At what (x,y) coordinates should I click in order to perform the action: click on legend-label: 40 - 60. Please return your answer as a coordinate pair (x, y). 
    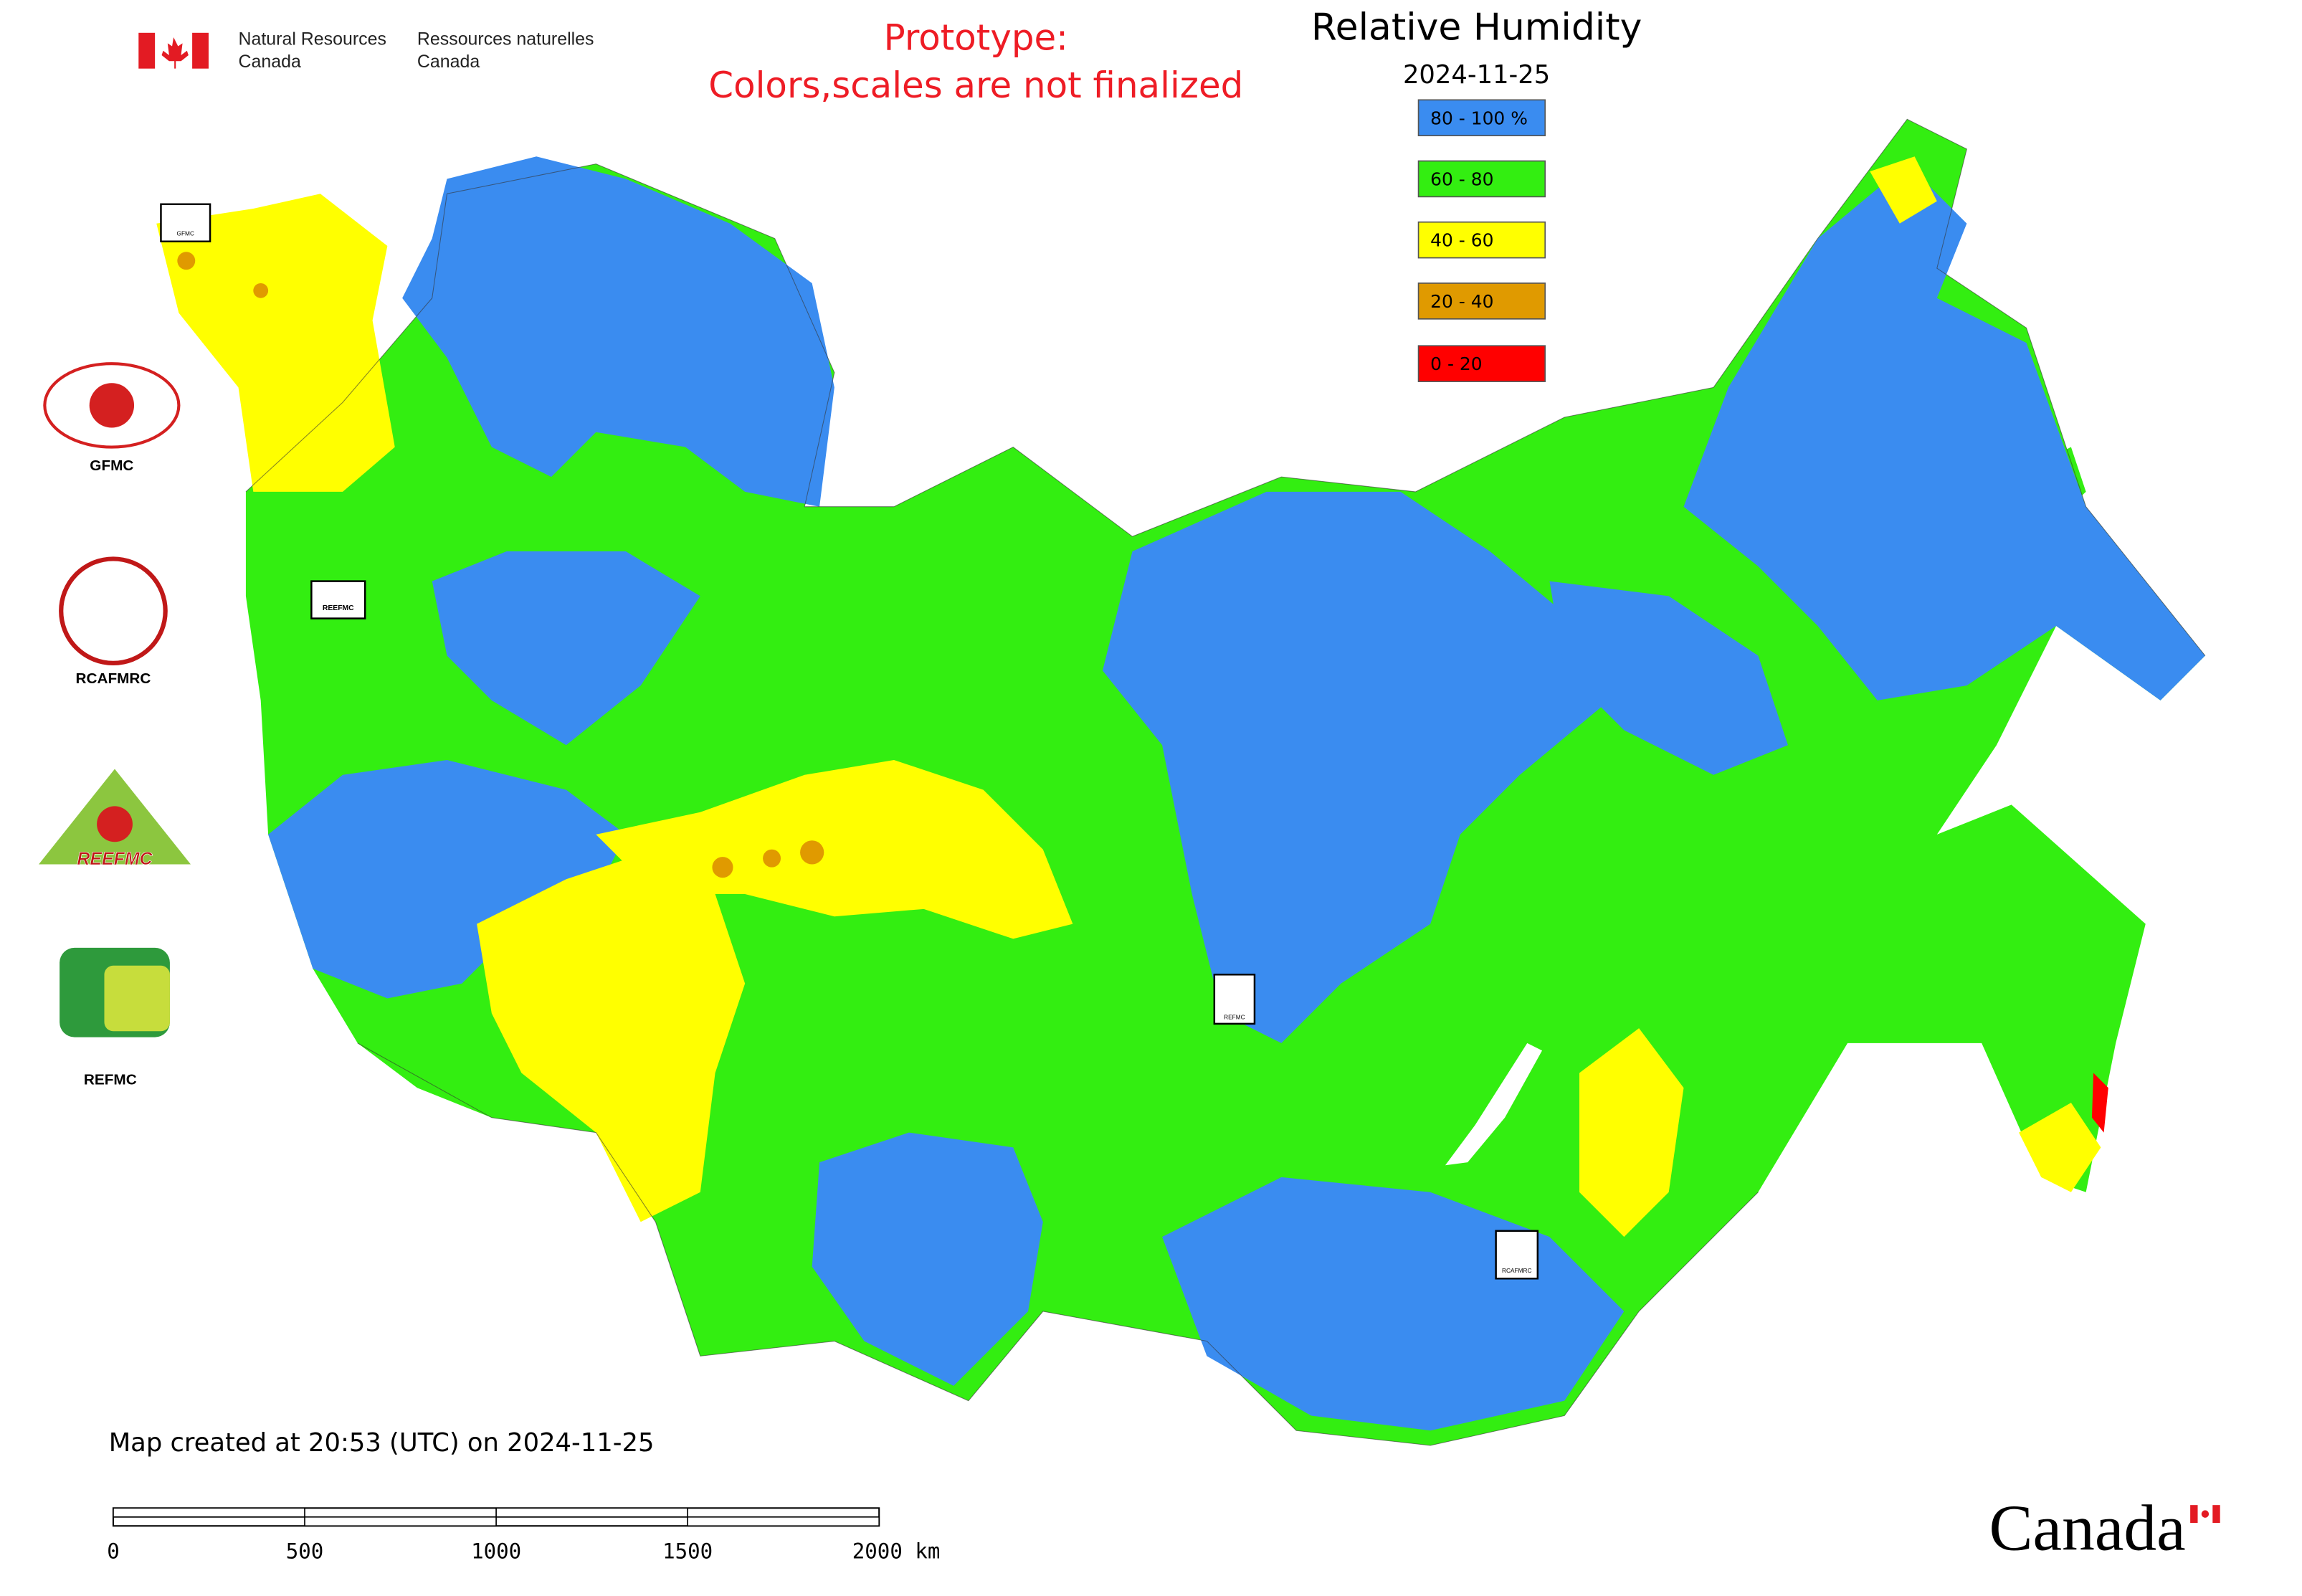
    Looking at the image, I should click on (1462, 240).